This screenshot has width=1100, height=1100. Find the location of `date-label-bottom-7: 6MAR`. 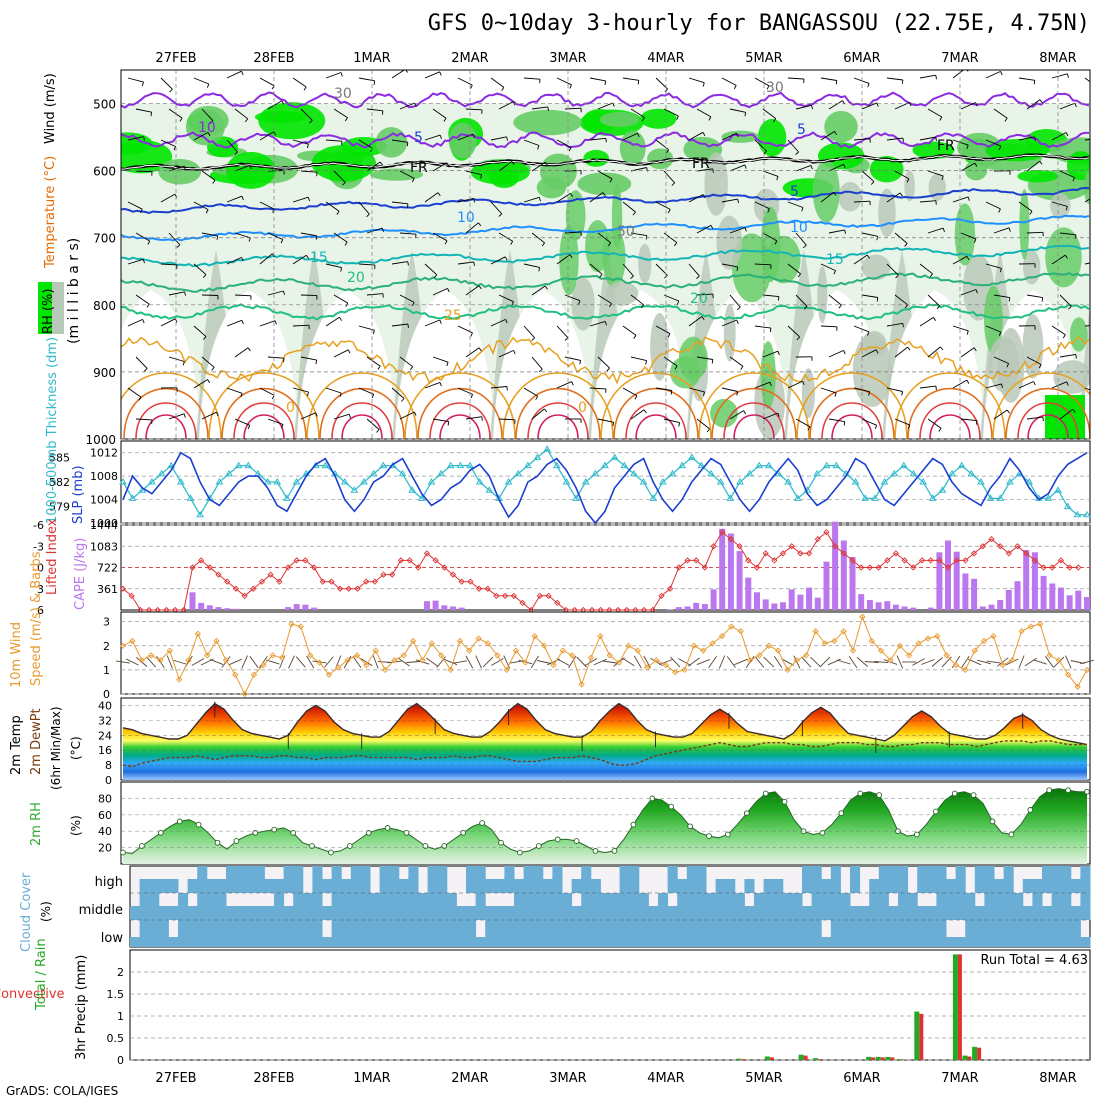

date-label-bottom-7: 6MAR is located at coordinates (861, 1078).